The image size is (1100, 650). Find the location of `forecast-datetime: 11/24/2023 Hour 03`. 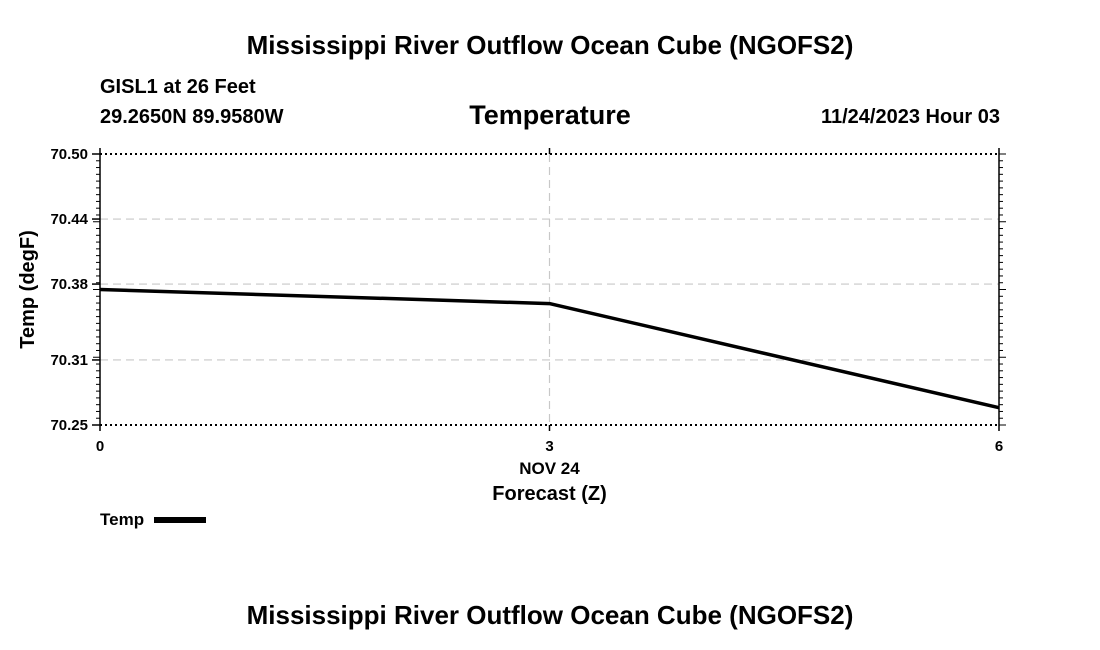

forecast-datetime: 11/24/2023 Hour 03 is located at coordinates (910, 117).